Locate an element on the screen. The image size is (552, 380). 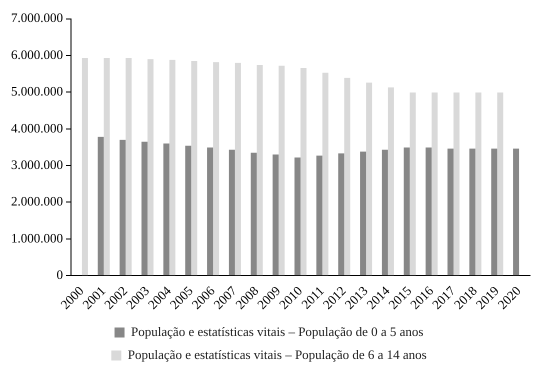
y-tick-label: 7.000.000 is located at coordinates (37, 18).